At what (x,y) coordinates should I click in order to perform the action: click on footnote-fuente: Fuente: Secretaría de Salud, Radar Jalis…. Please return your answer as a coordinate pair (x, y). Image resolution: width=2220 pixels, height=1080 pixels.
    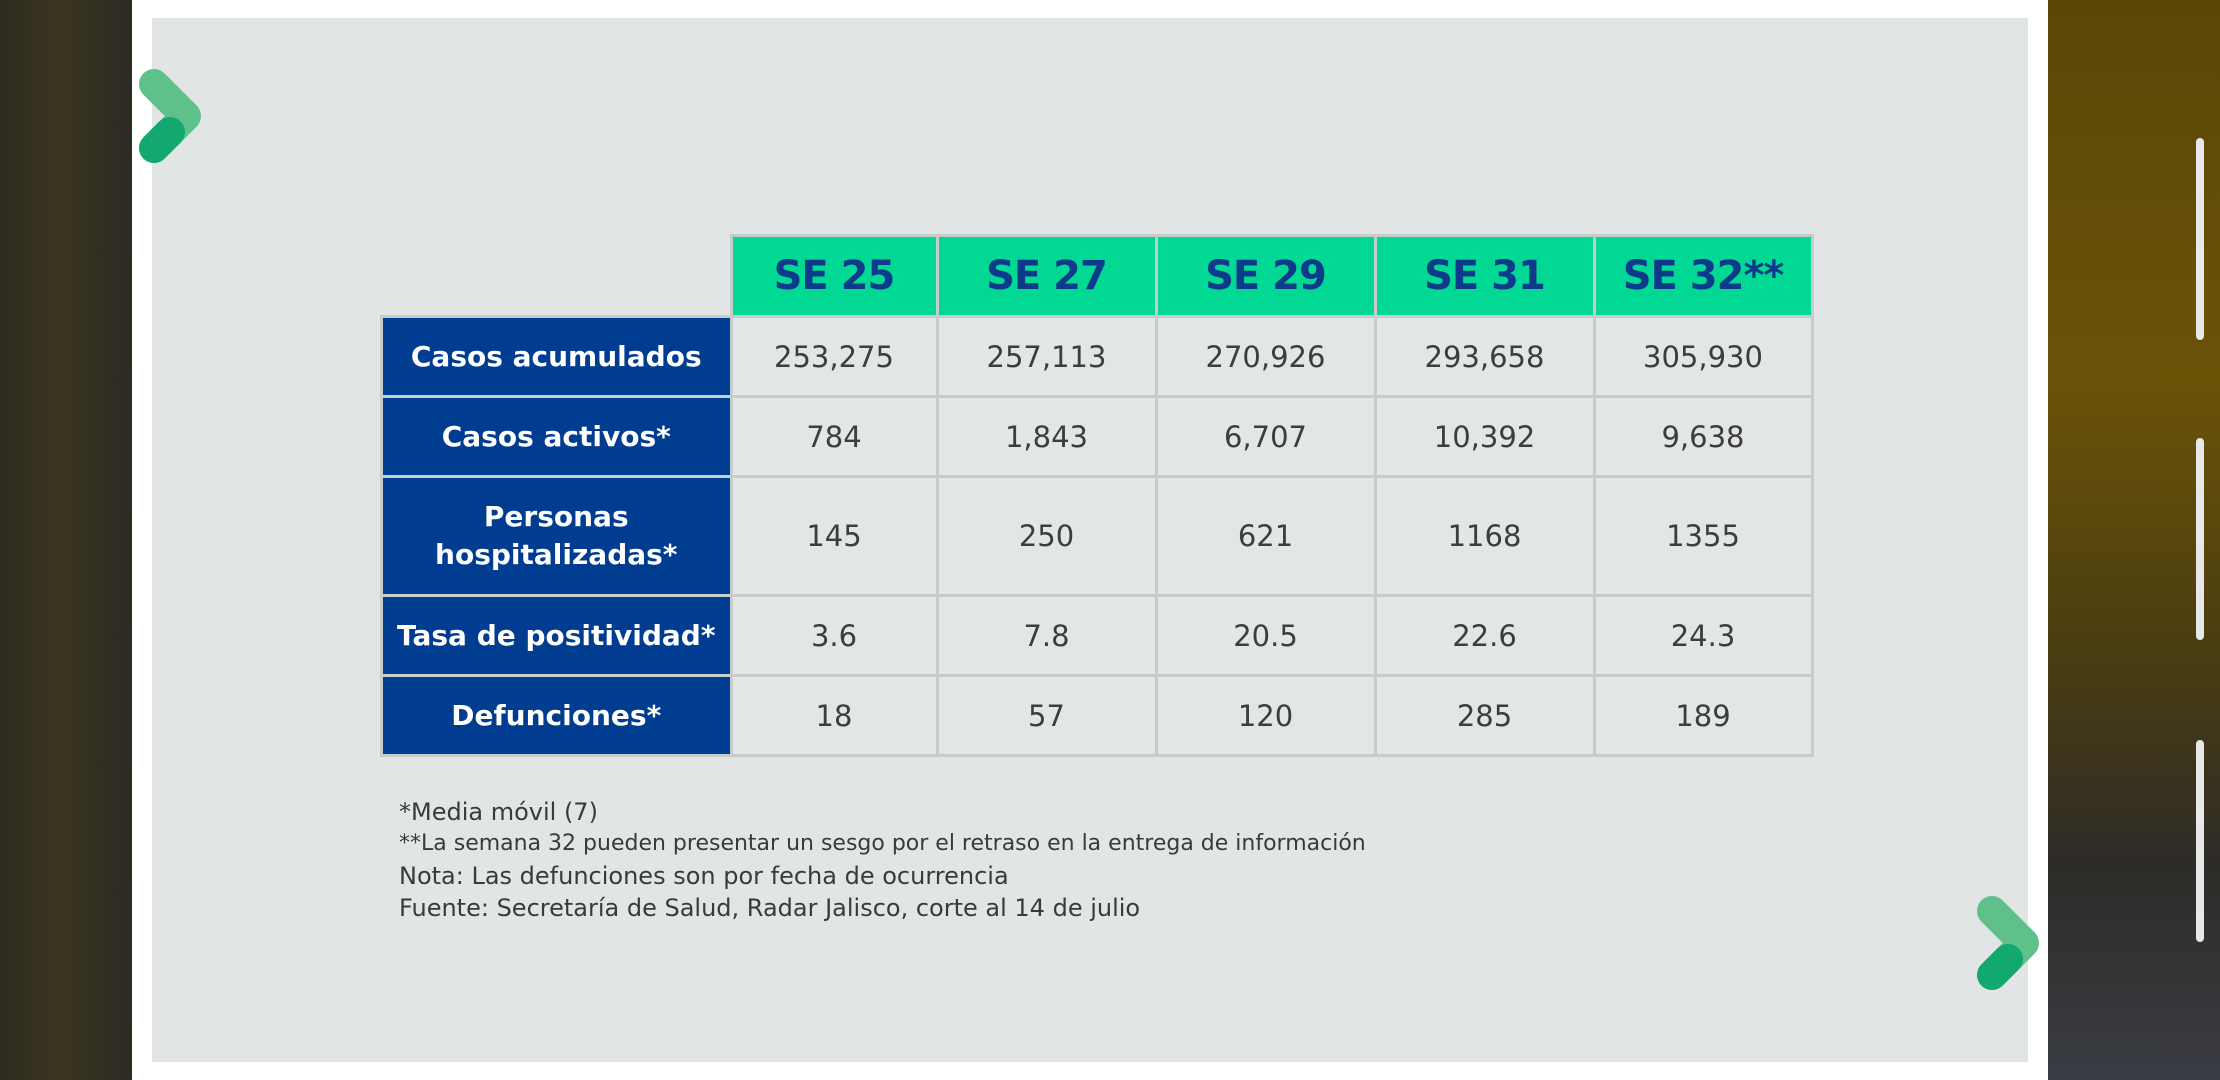
    Looking at the image, I should click on (770, 908).